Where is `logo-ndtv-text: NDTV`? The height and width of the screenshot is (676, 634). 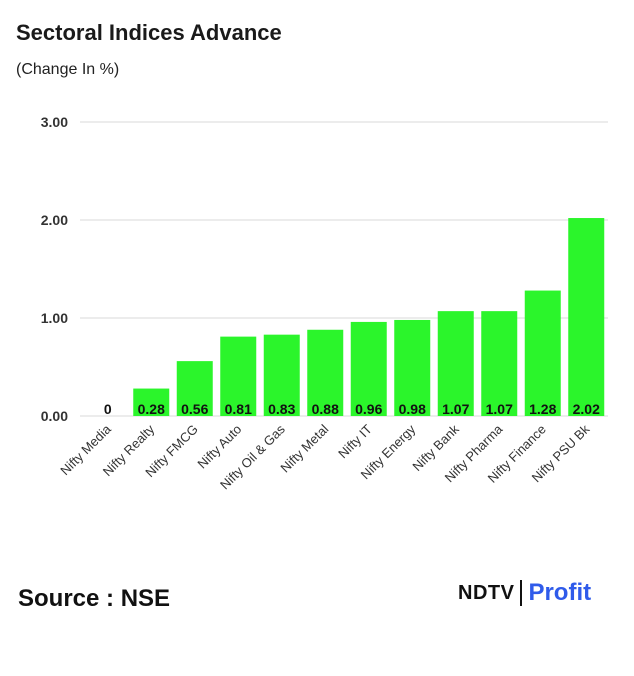
logo-ndtv-text: NDTV is located at coordinates (486, 592).